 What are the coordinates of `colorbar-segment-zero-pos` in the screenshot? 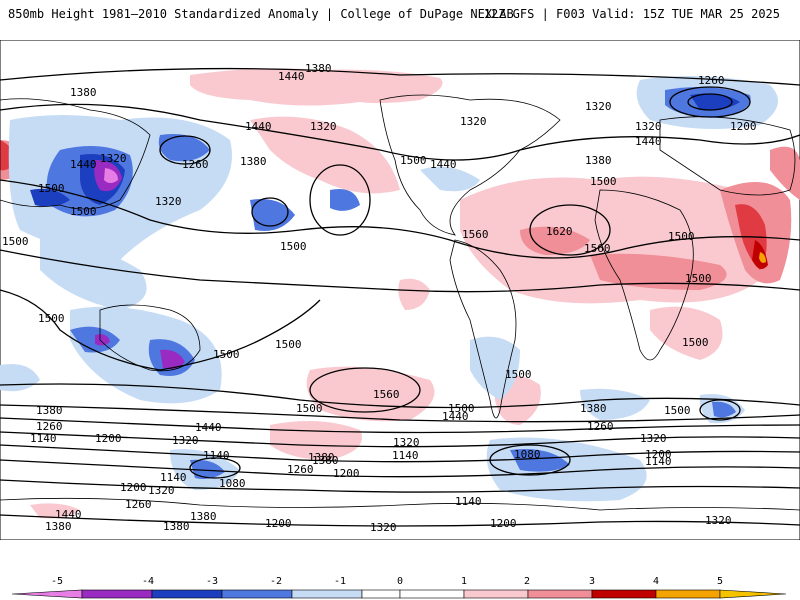 It's located at (432, 594).